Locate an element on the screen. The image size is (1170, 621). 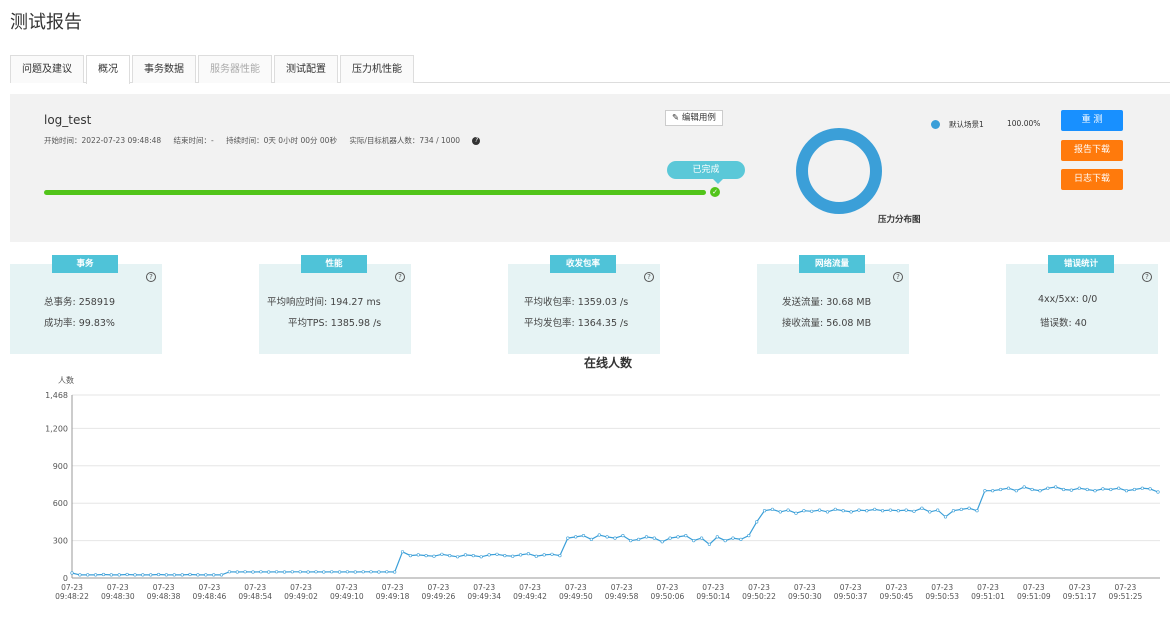
x-tick-label: 09:48:54 is located at coordinates (255, 596).